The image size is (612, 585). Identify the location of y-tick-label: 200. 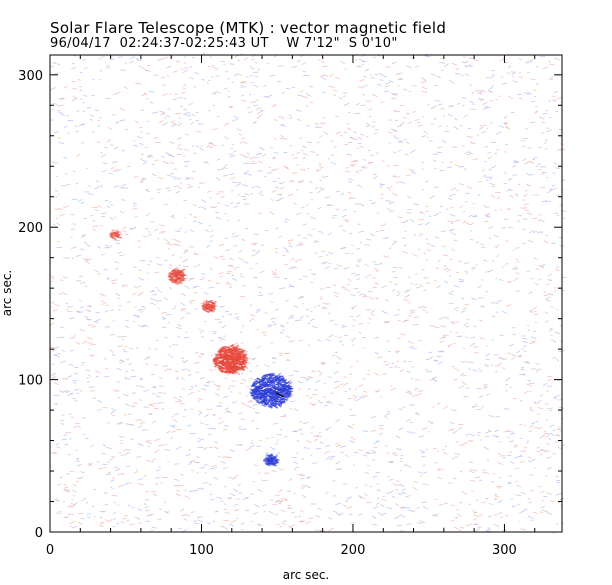
(30, 228).